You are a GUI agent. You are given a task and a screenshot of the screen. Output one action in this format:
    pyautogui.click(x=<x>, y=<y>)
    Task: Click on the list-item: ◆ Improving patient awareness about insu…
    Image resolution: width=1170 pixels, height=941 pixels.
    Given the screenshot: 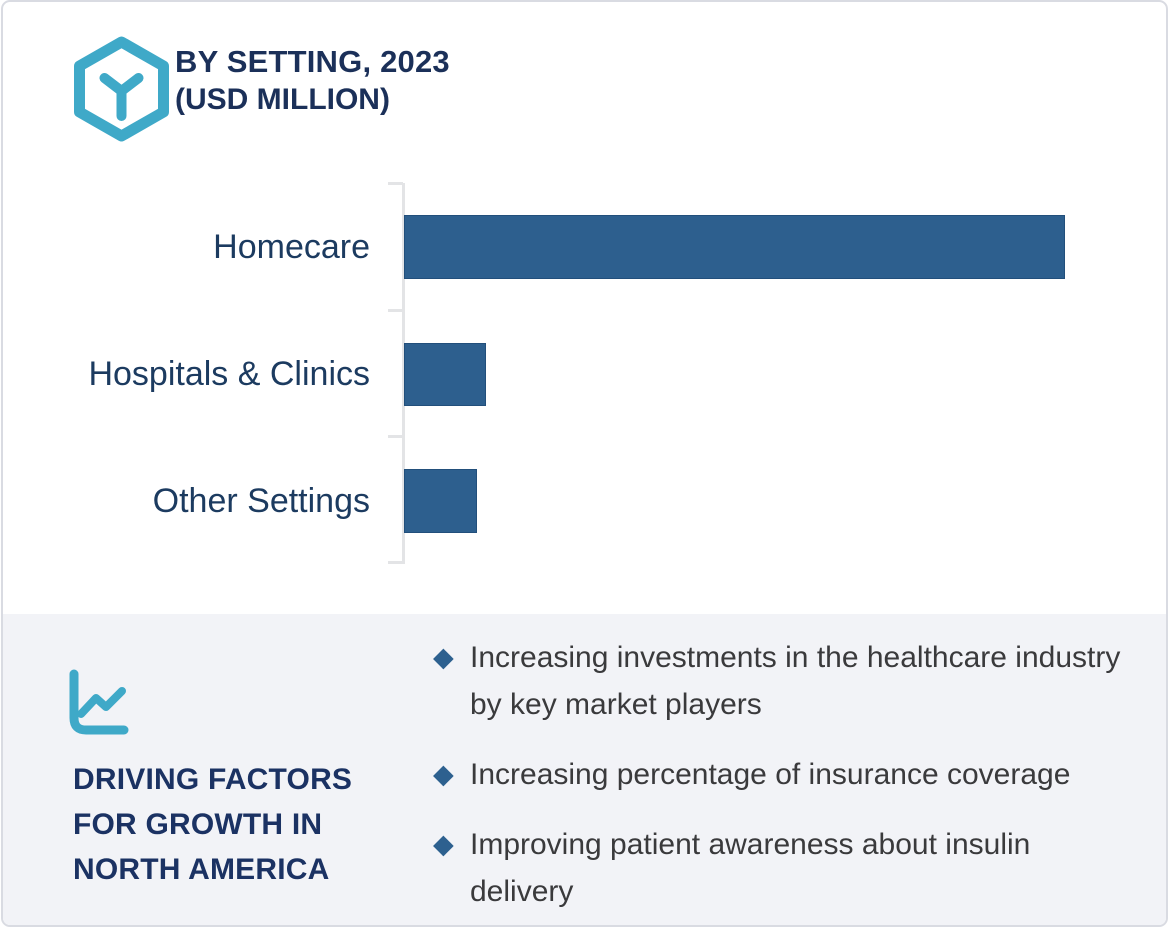 What is the action you would take?
    pyautogui.click(x=778, y=868)
    